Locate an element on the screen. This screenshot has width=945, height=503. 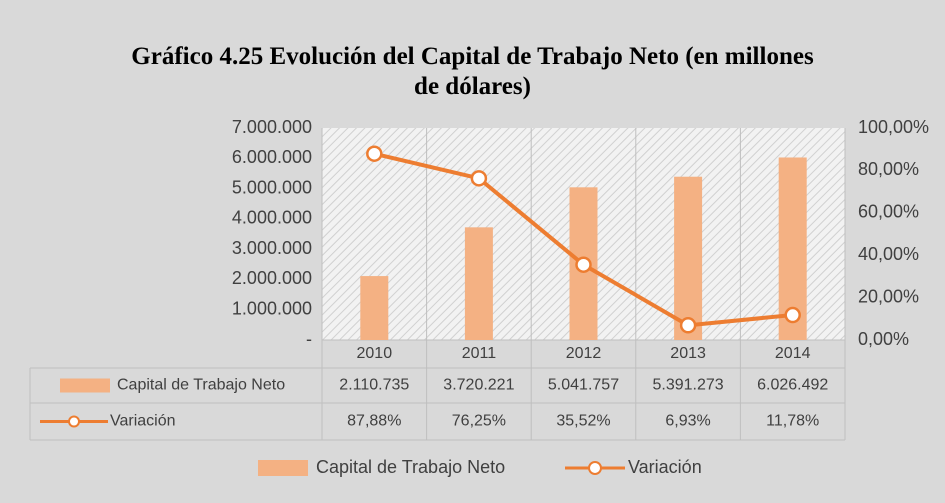
legend-label: Capital de Trabajo Neto is located at coordinates (410, 467).